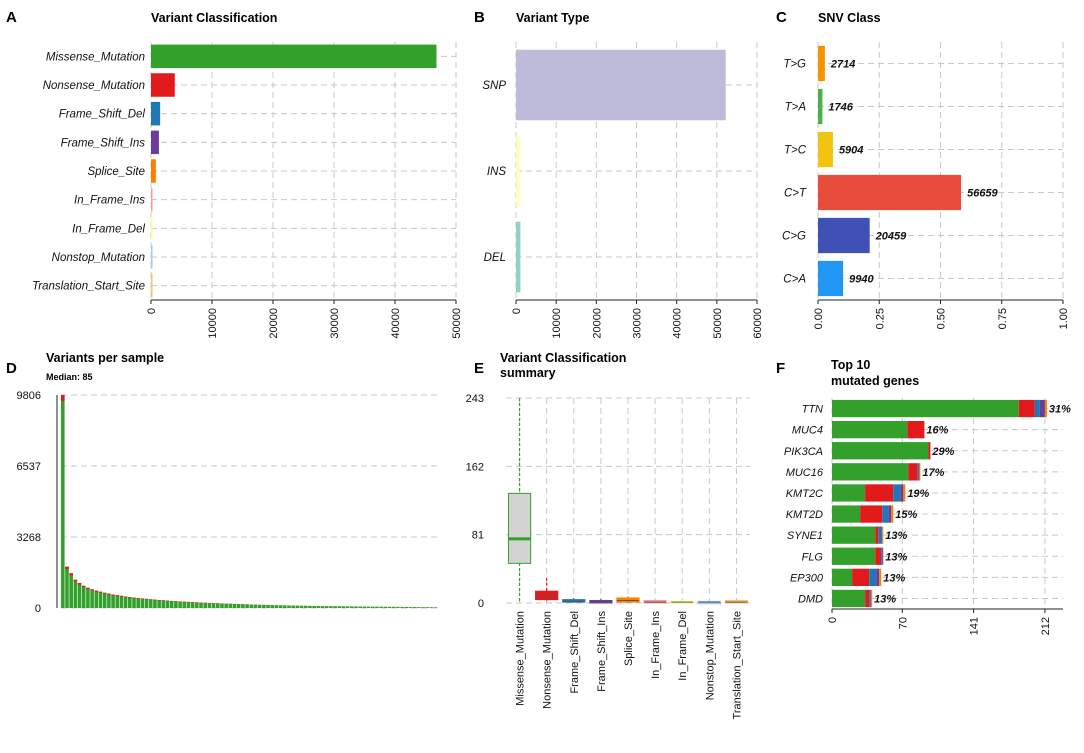 This screenshot has height=753, width=1084. I want to click on bar-in_frame_del, so click(152, 228).